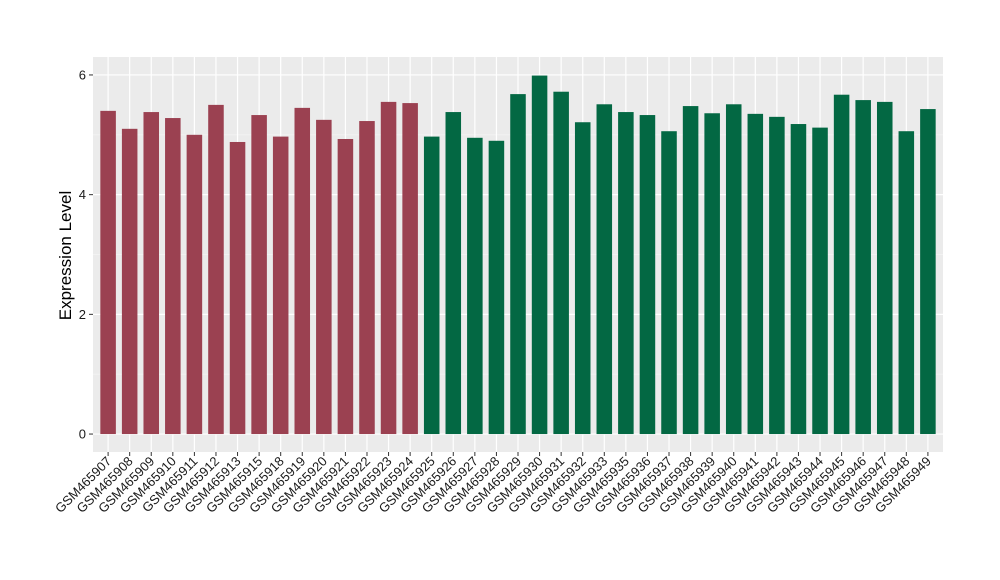 Image resolution: width=1000 pixels, height=580 pixels. I want to click on y-axis: 0 2 4 6, so click(86, 254).